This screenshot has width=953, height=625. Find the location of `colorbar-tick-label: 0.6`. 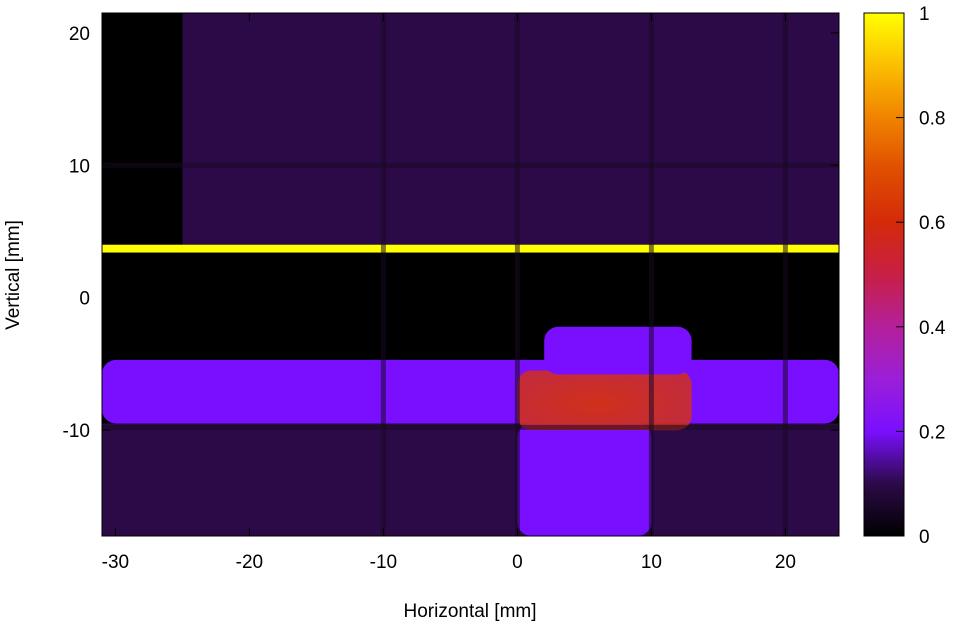

colorbar-tick-label: 0.6 is located at coordinates (932, 223).